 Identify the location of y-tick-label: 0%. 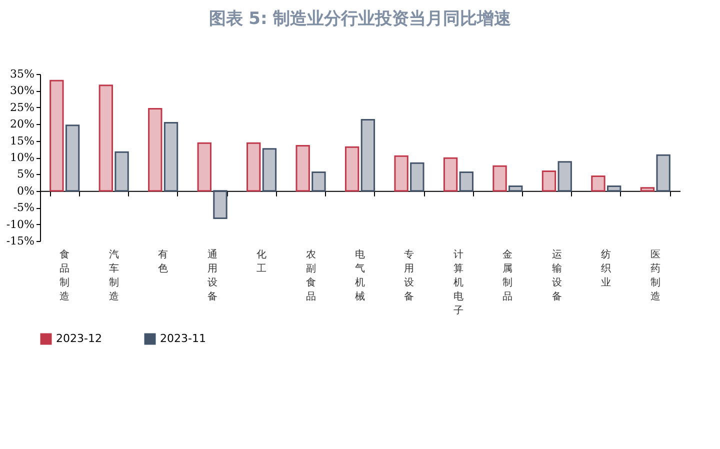
(25, 191).